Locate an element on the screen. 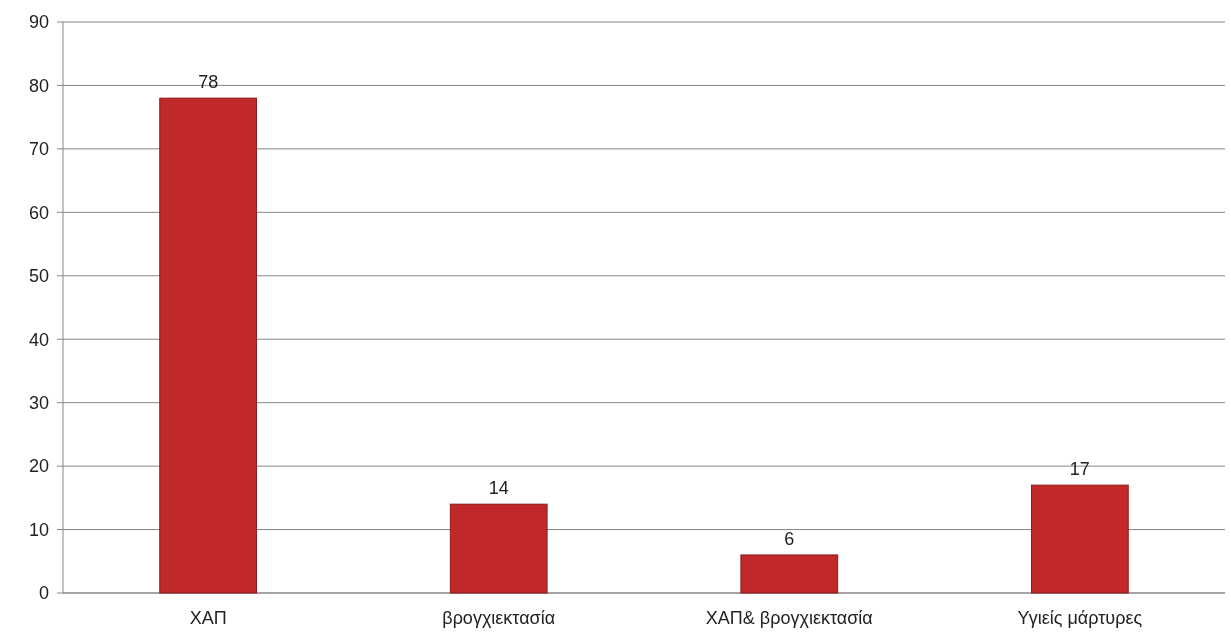 This screenshot has width=1231, height=644. y-tick-label: 0 is located at coordinates (43, 593).